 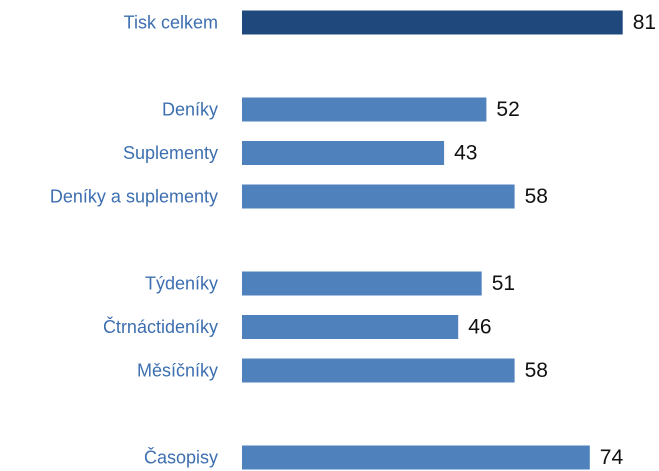 I want to click on value-label: 81, so click(x=644, y=22).